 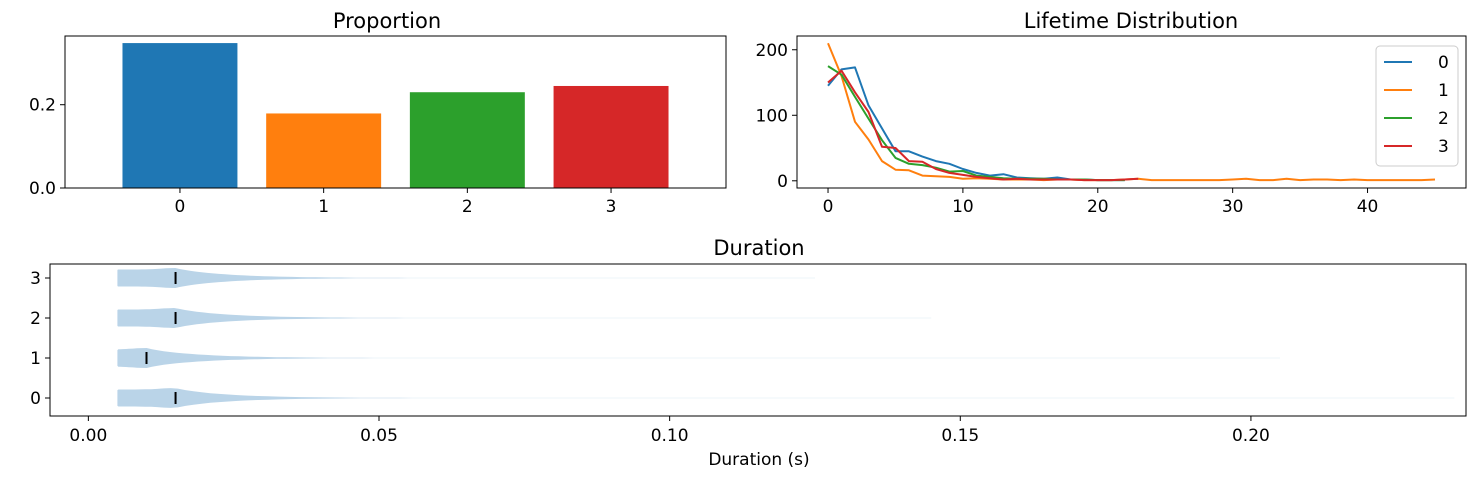 I want to click on duration-title: Duration, so click(x=758, y=248).